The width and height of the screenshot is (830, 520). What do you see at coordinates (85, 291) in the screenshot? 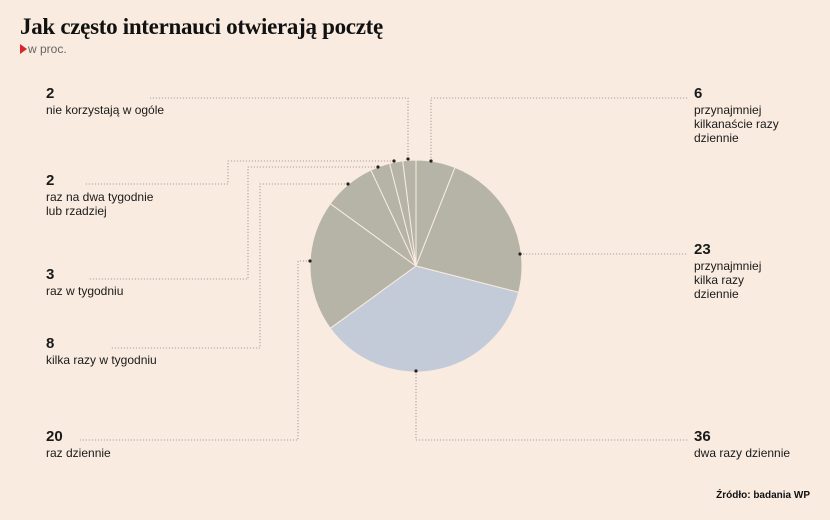
I see `label-text: raz w tygodniu` at bounding box center [85, 291].